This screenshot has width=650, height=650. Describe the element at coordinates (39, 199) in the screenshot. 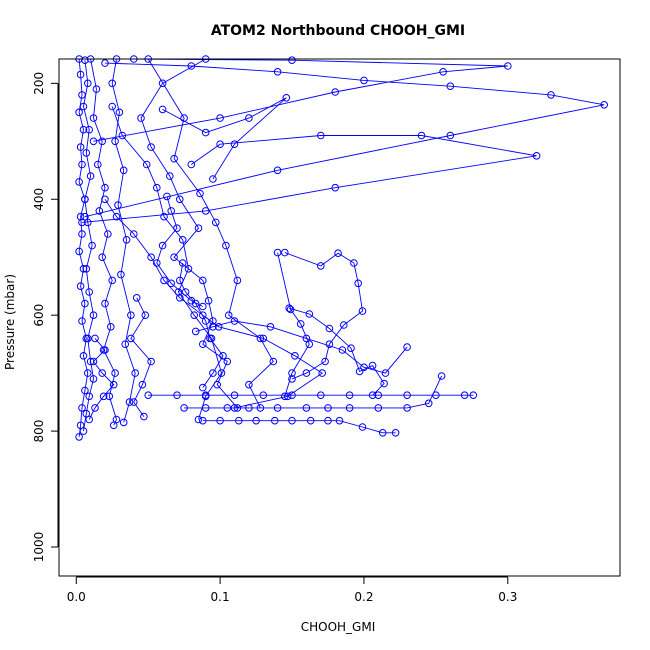

I see `y-tick-label: 400` at that location.